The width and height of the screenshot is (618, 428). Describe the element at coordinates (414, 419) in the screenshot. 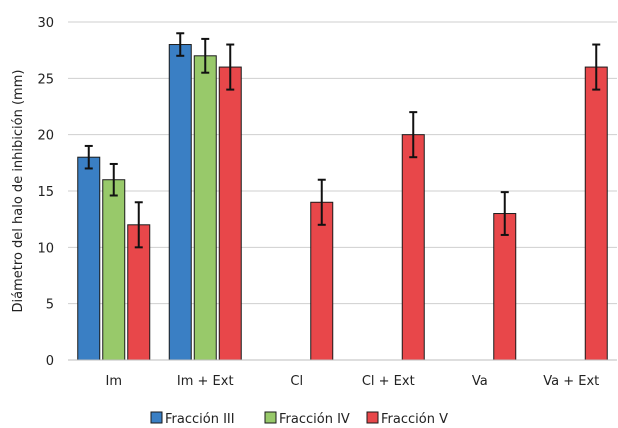

I see `legend-label: Fracción V` at that location.